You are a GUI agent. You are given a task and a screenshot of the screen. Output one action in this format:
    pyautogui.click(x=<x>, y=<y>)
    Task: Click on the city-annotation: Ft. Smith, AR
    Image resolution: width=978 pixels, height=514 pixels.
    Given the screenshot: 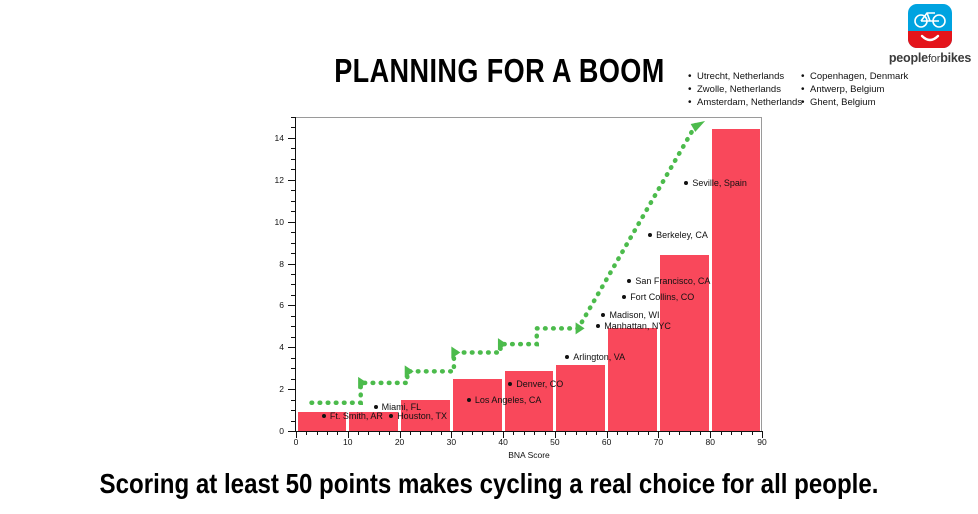 What is the action you would take?
    pyautogui.click(x=352, y=415)
    